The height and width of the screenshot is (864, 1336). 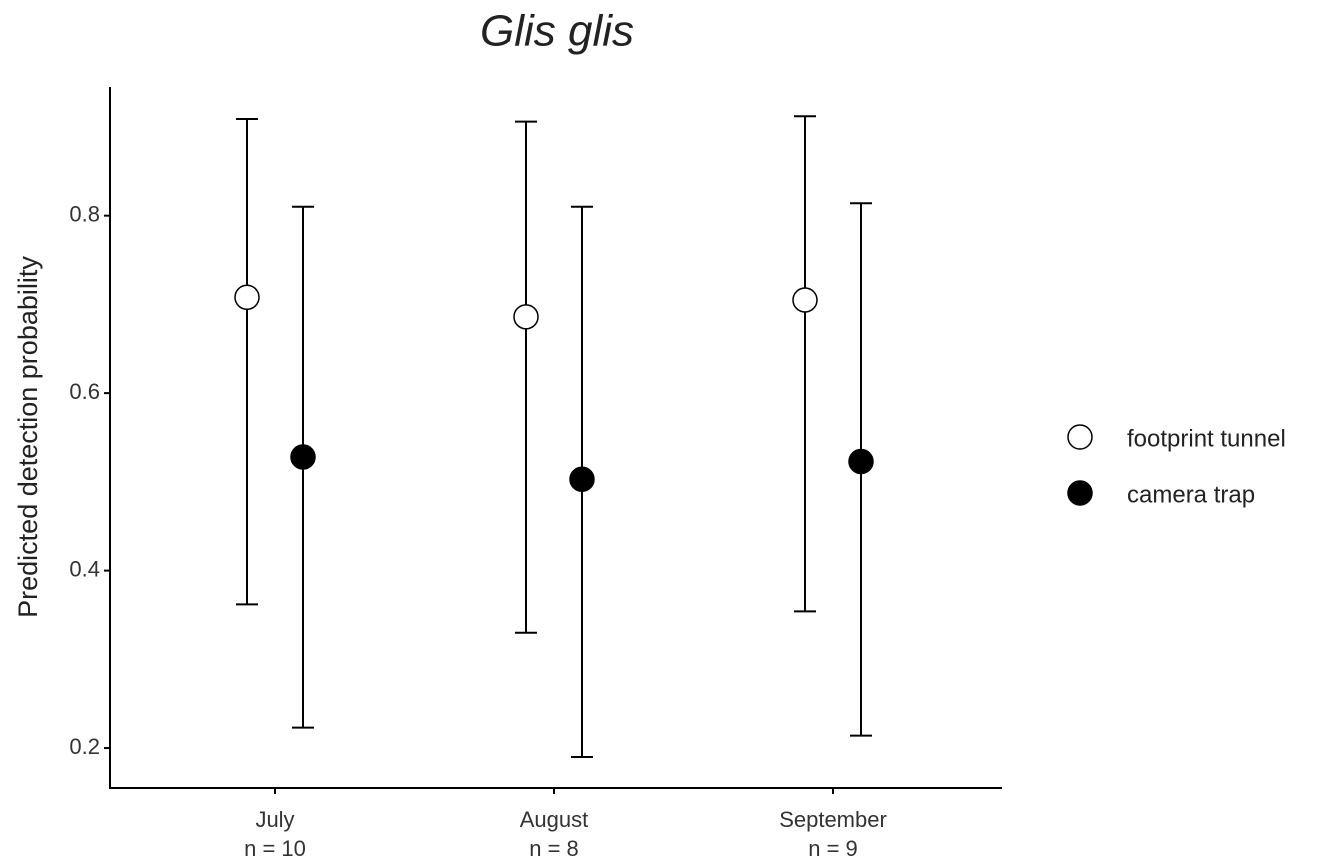 I want to click on legend-label: camera trap, so click(x=1191, y=494).